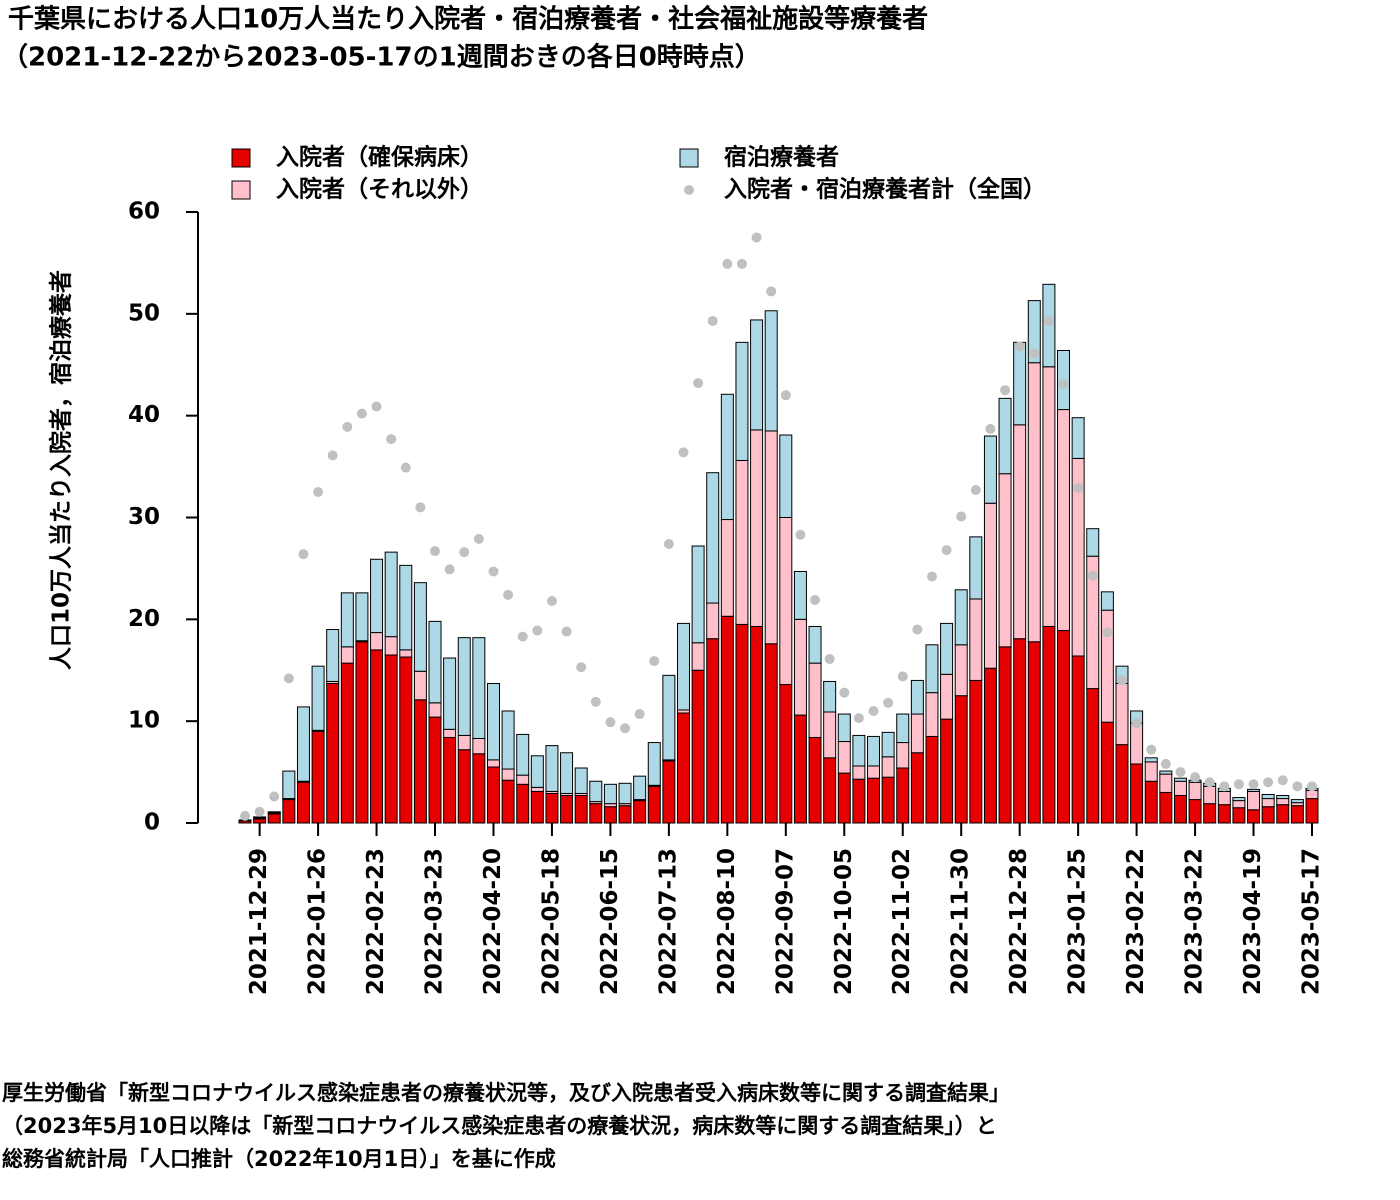 The height and width of the screenshot is (1200, 1400). Describe the element at coordinates (435, 921) in the screenshot. I see `x-tick-label: 2022-03-23` at that location.